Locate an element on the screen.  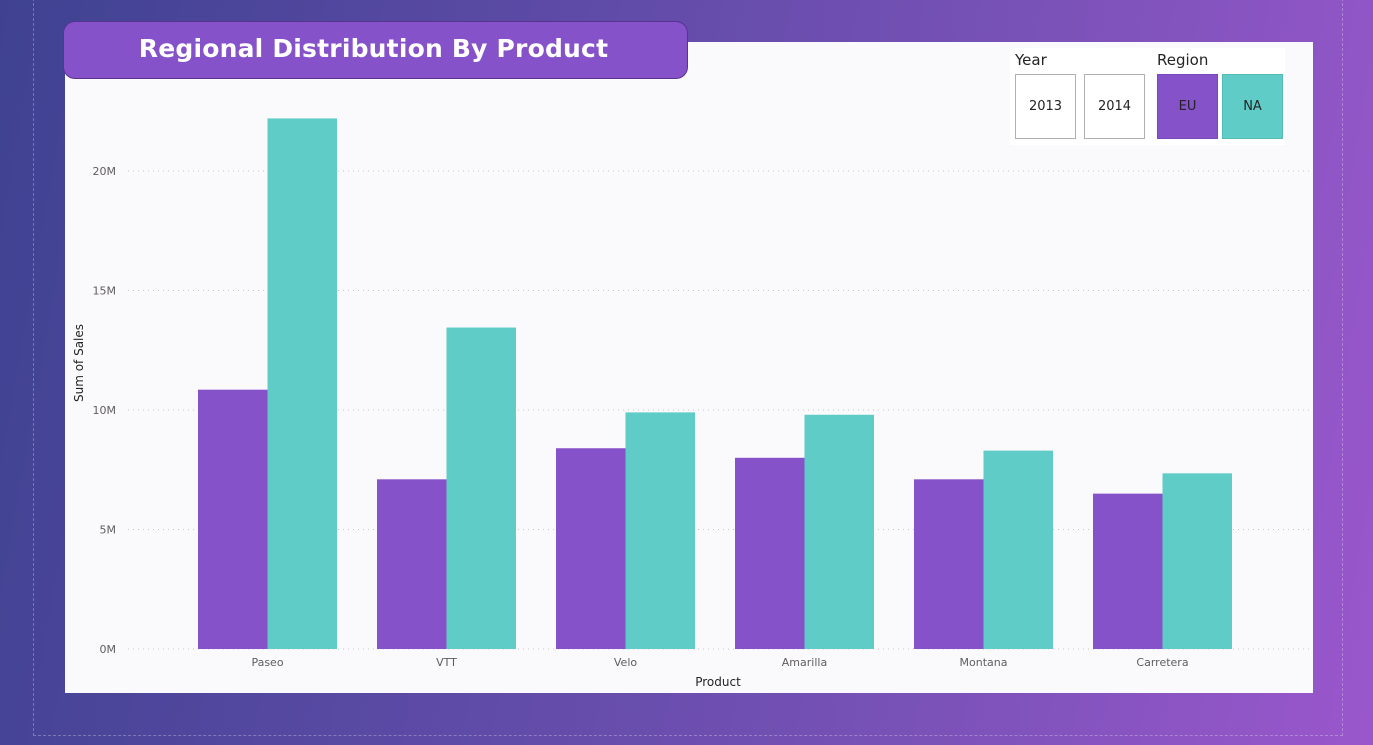
x-tick-label: Carretera is located at coordinates (1162, 662).